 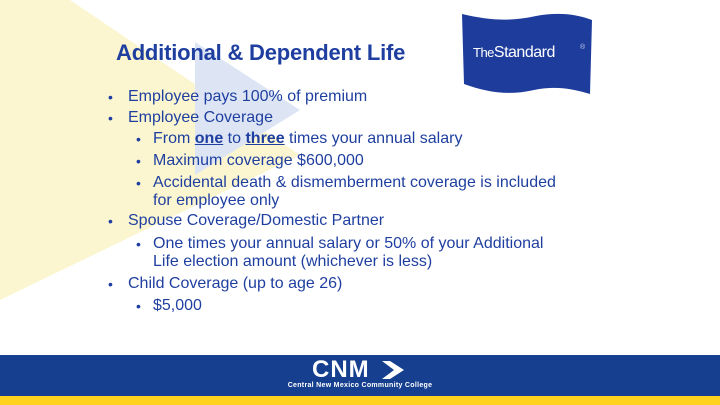 I want to click on bullet-spouse-amount-line2: Life election amount (whichever is less), so click(x=292, y=262).